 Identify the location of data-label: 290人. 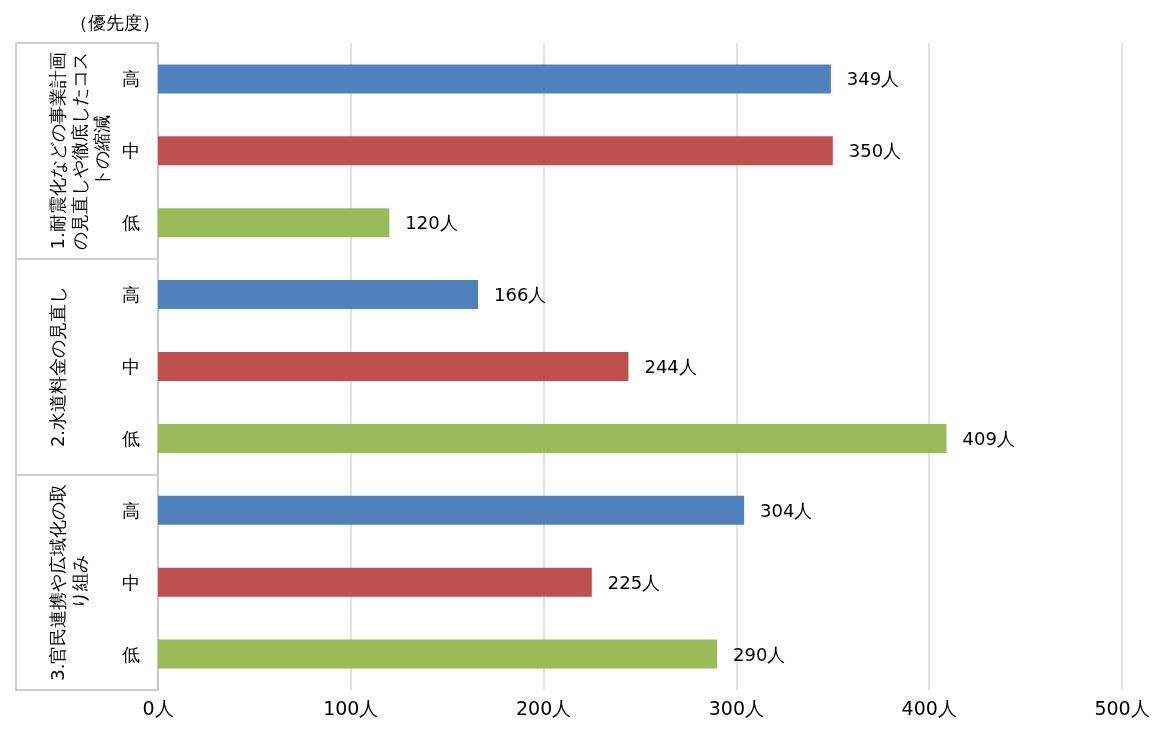
(759, 654).